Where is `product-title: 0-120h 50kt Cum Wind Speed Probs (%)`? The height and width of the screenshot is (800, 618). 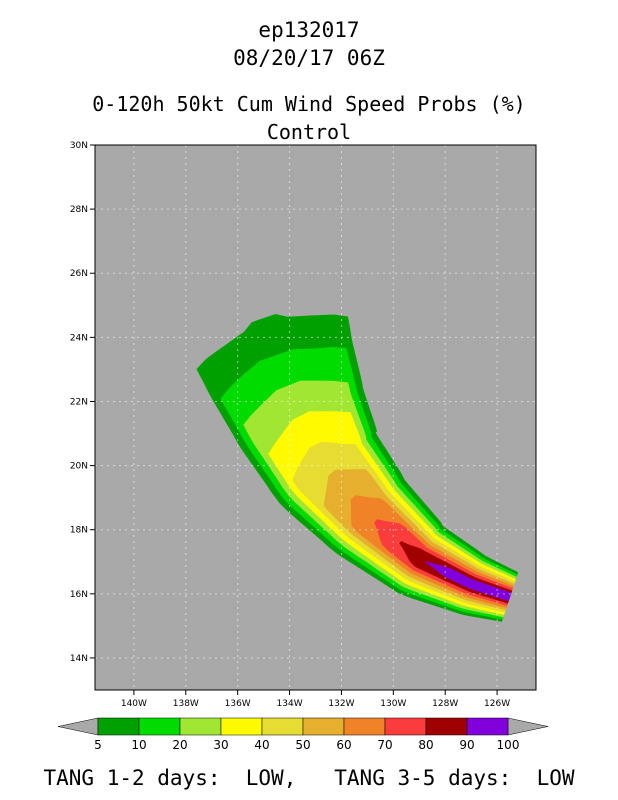 product-title: 0-120h 50kt Cum Wind Speed Probs (%) is located at coordinates (309, 104).